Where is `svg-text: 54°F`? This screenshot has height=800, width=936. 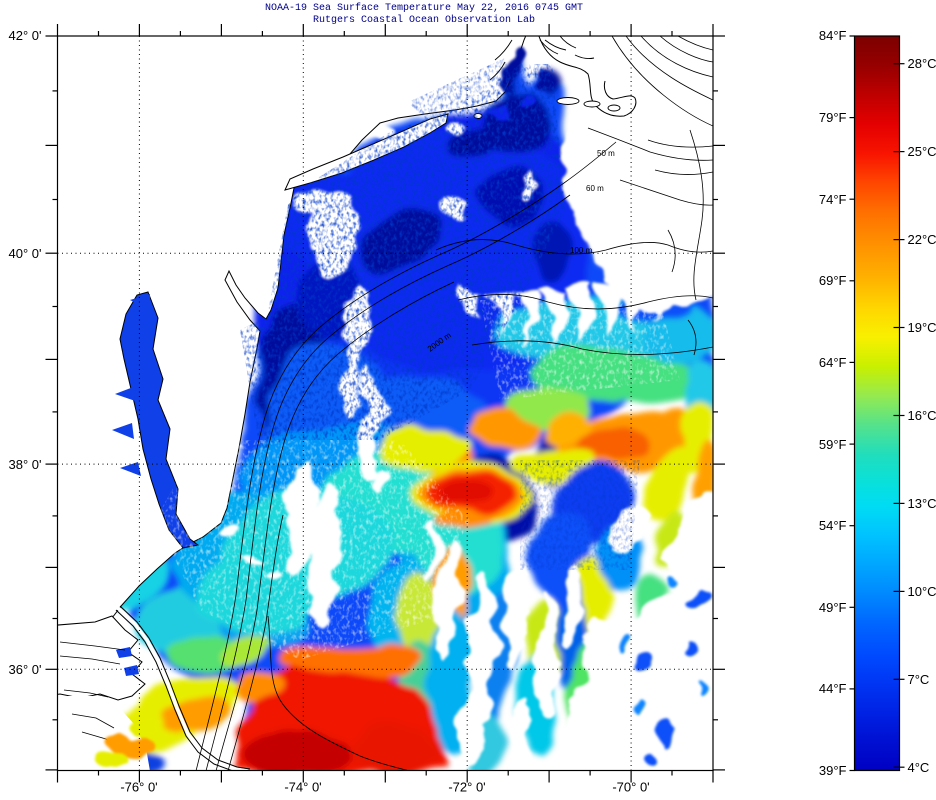
svg-text: 54°F is located at coordinates (833, 525).